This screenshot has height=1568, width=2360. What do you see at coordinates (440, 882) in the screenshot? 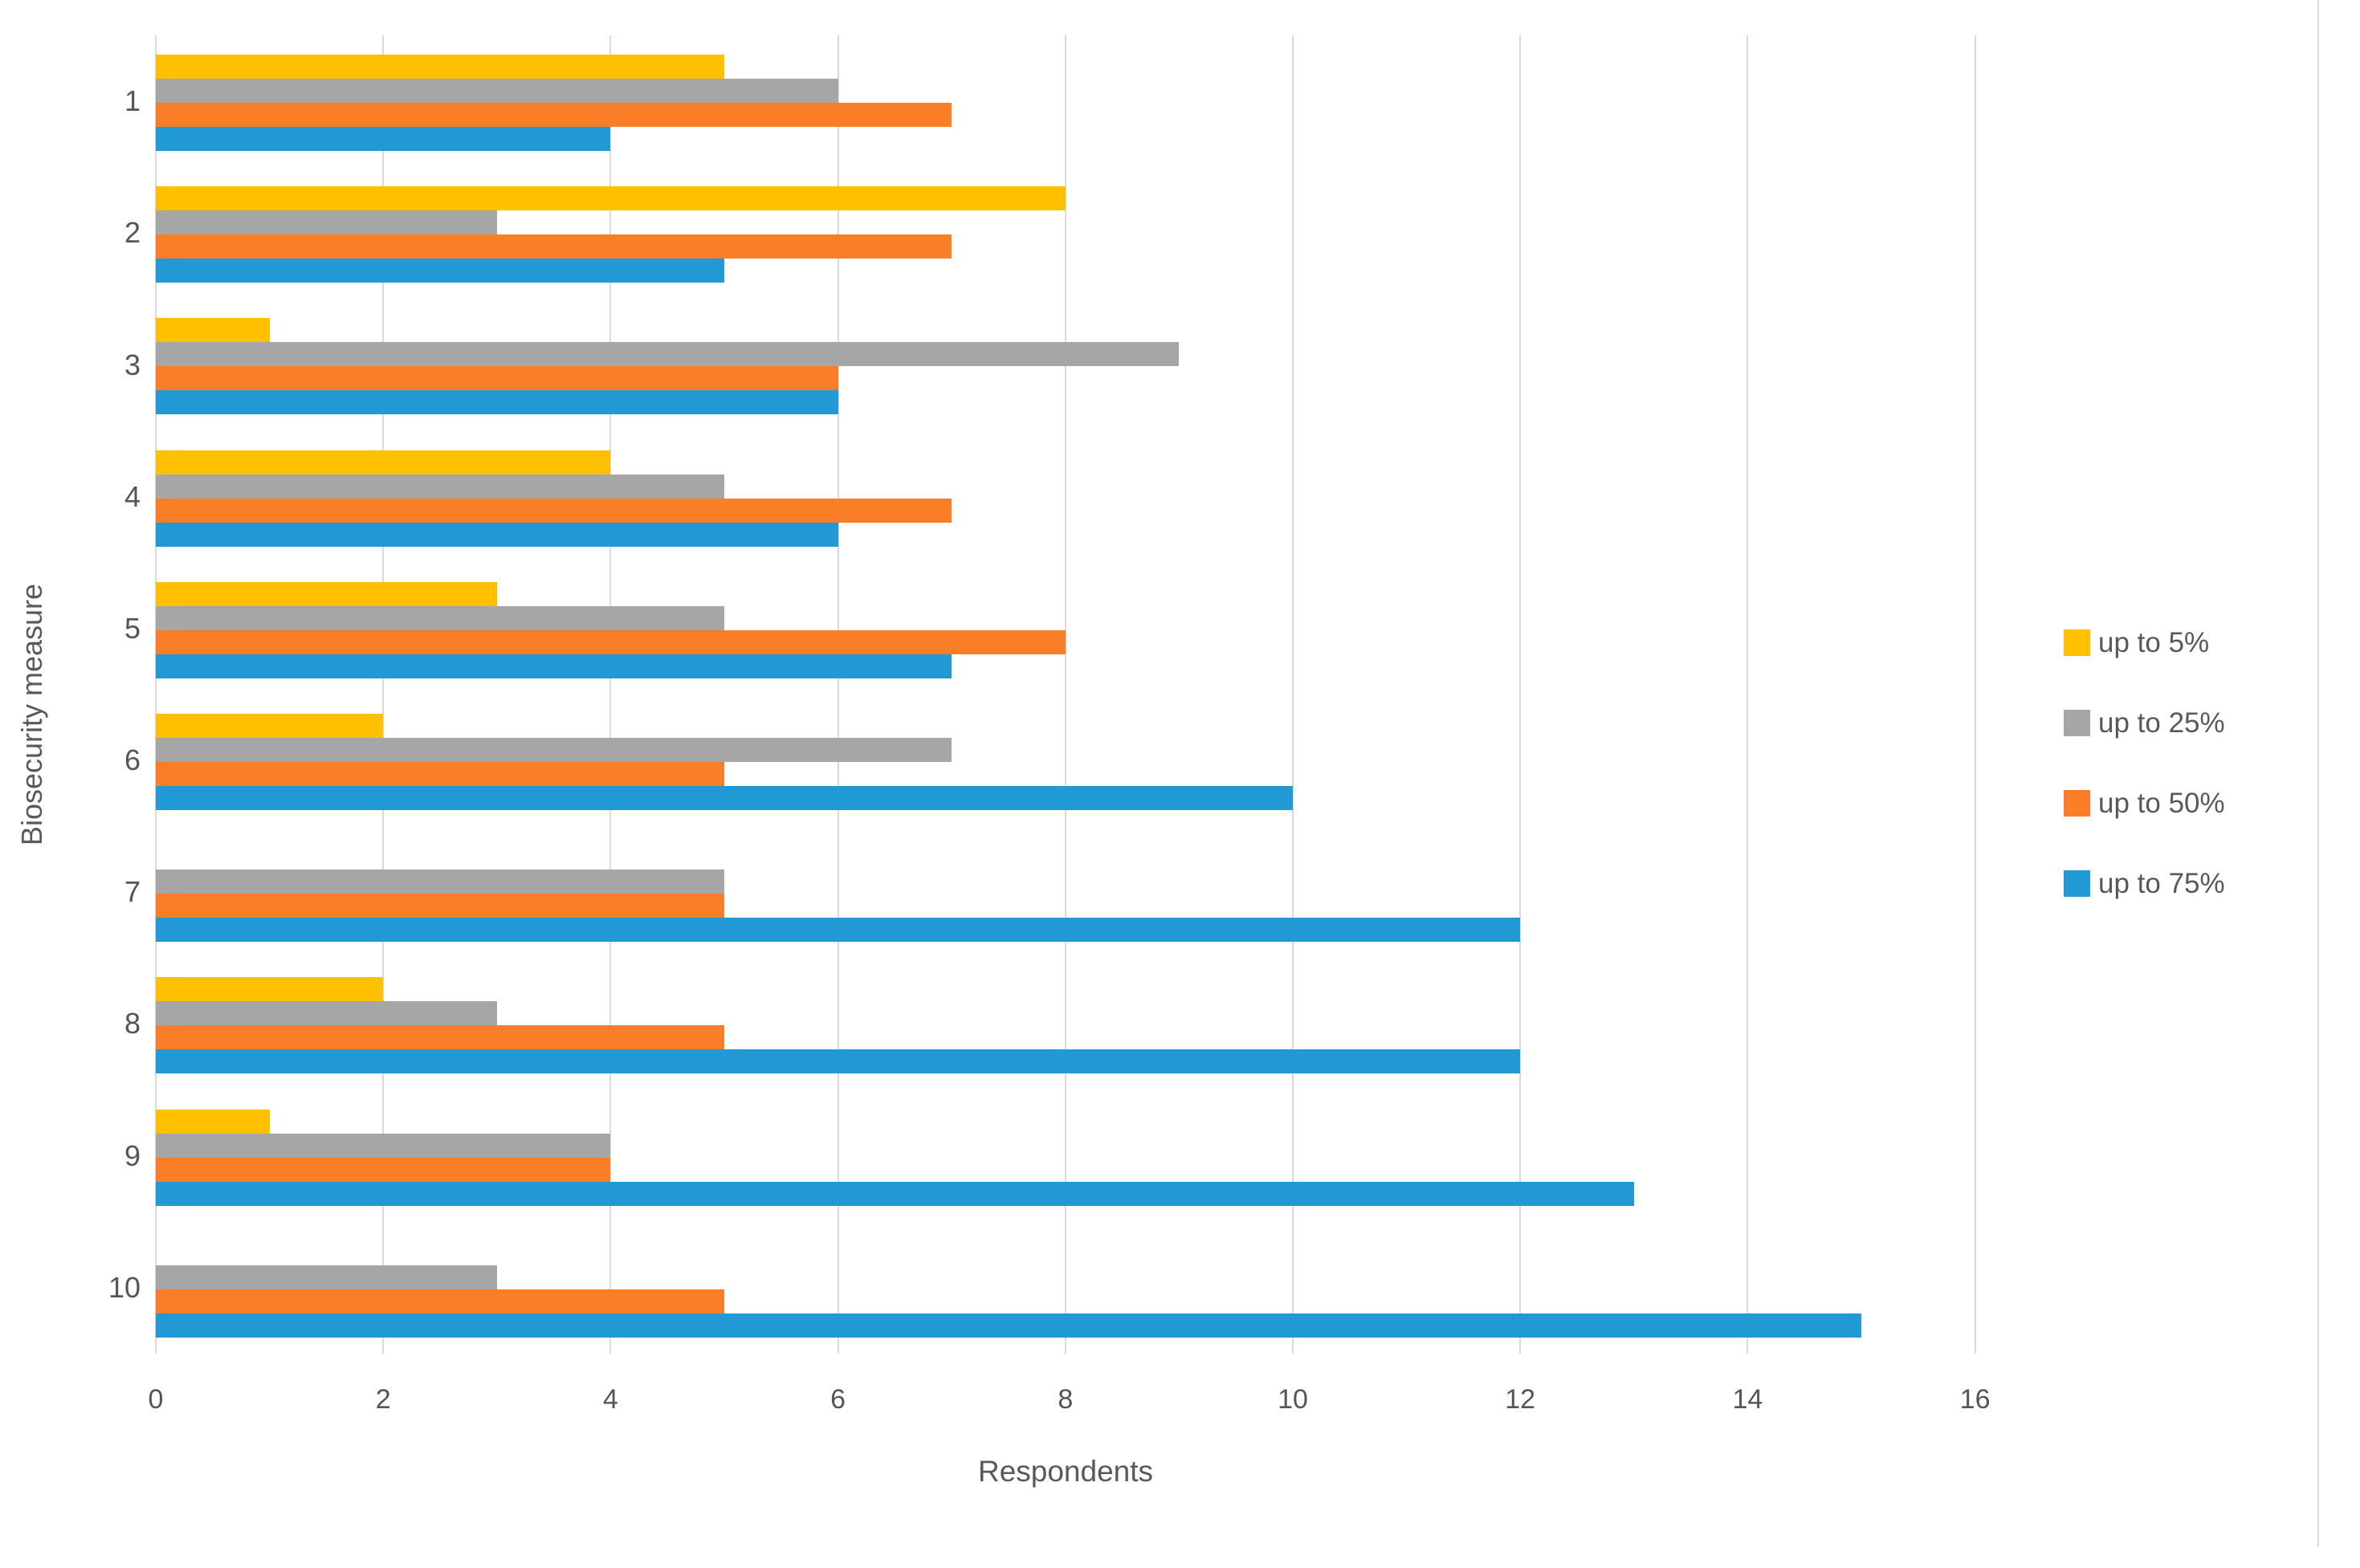
I see `bar-cat7-series-up-to-25pct` at bounding box center [440, 882].